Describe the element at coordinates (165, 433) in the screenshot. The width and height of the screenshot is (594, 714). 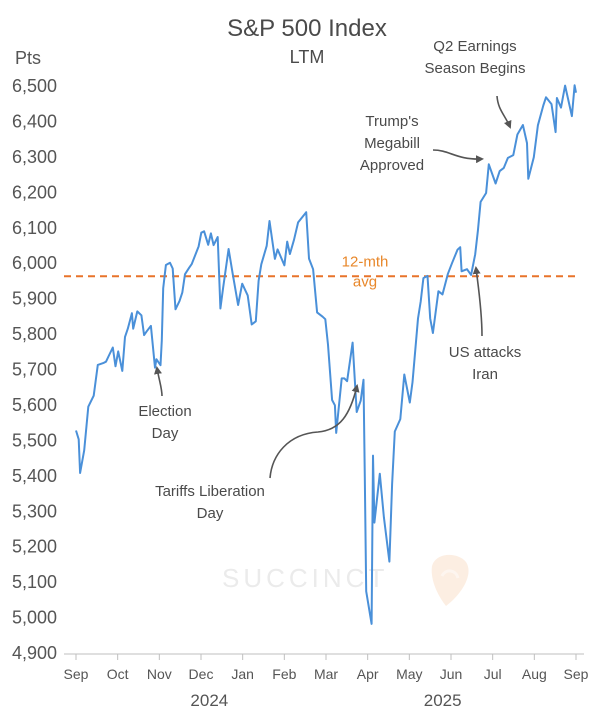
I see `annotation-election-line2: Day` at that location.